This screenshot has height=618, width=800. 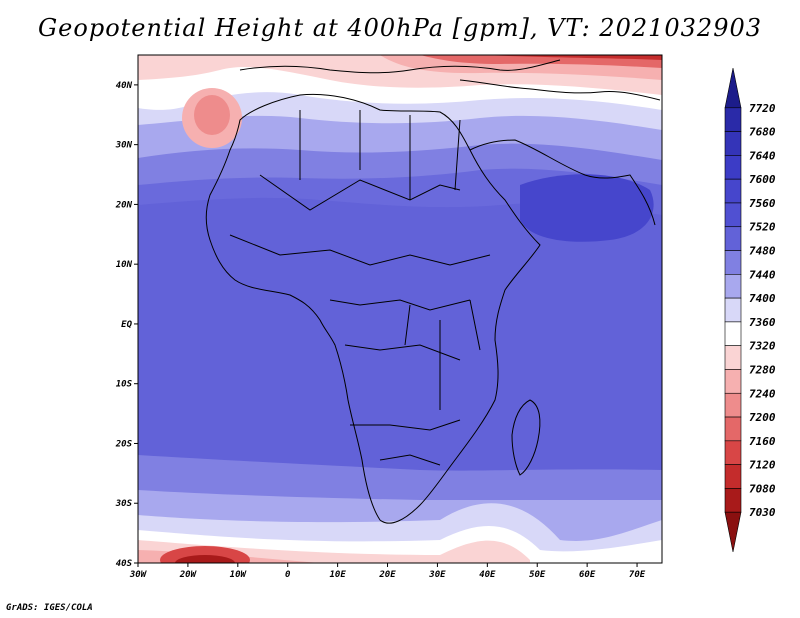 I want to click on y-tick-label: EQ, so click(x=126, y=325).